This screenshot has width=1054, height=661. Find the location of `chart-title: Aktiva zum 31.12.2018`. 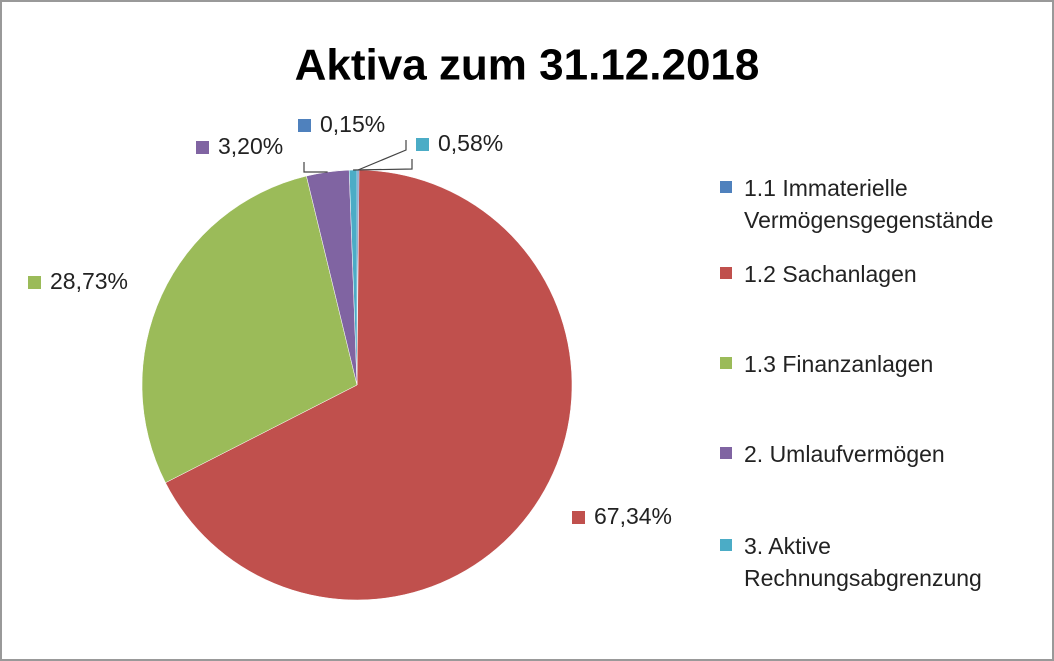

chart-title: Aktiva zum 31.12.2018 is located at coordinates (527, 65).